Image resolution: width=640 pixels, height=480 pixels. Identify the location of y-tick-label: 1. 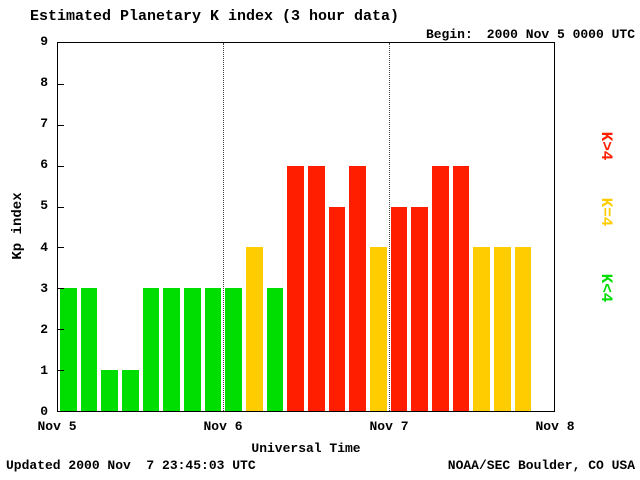
(44, 370).